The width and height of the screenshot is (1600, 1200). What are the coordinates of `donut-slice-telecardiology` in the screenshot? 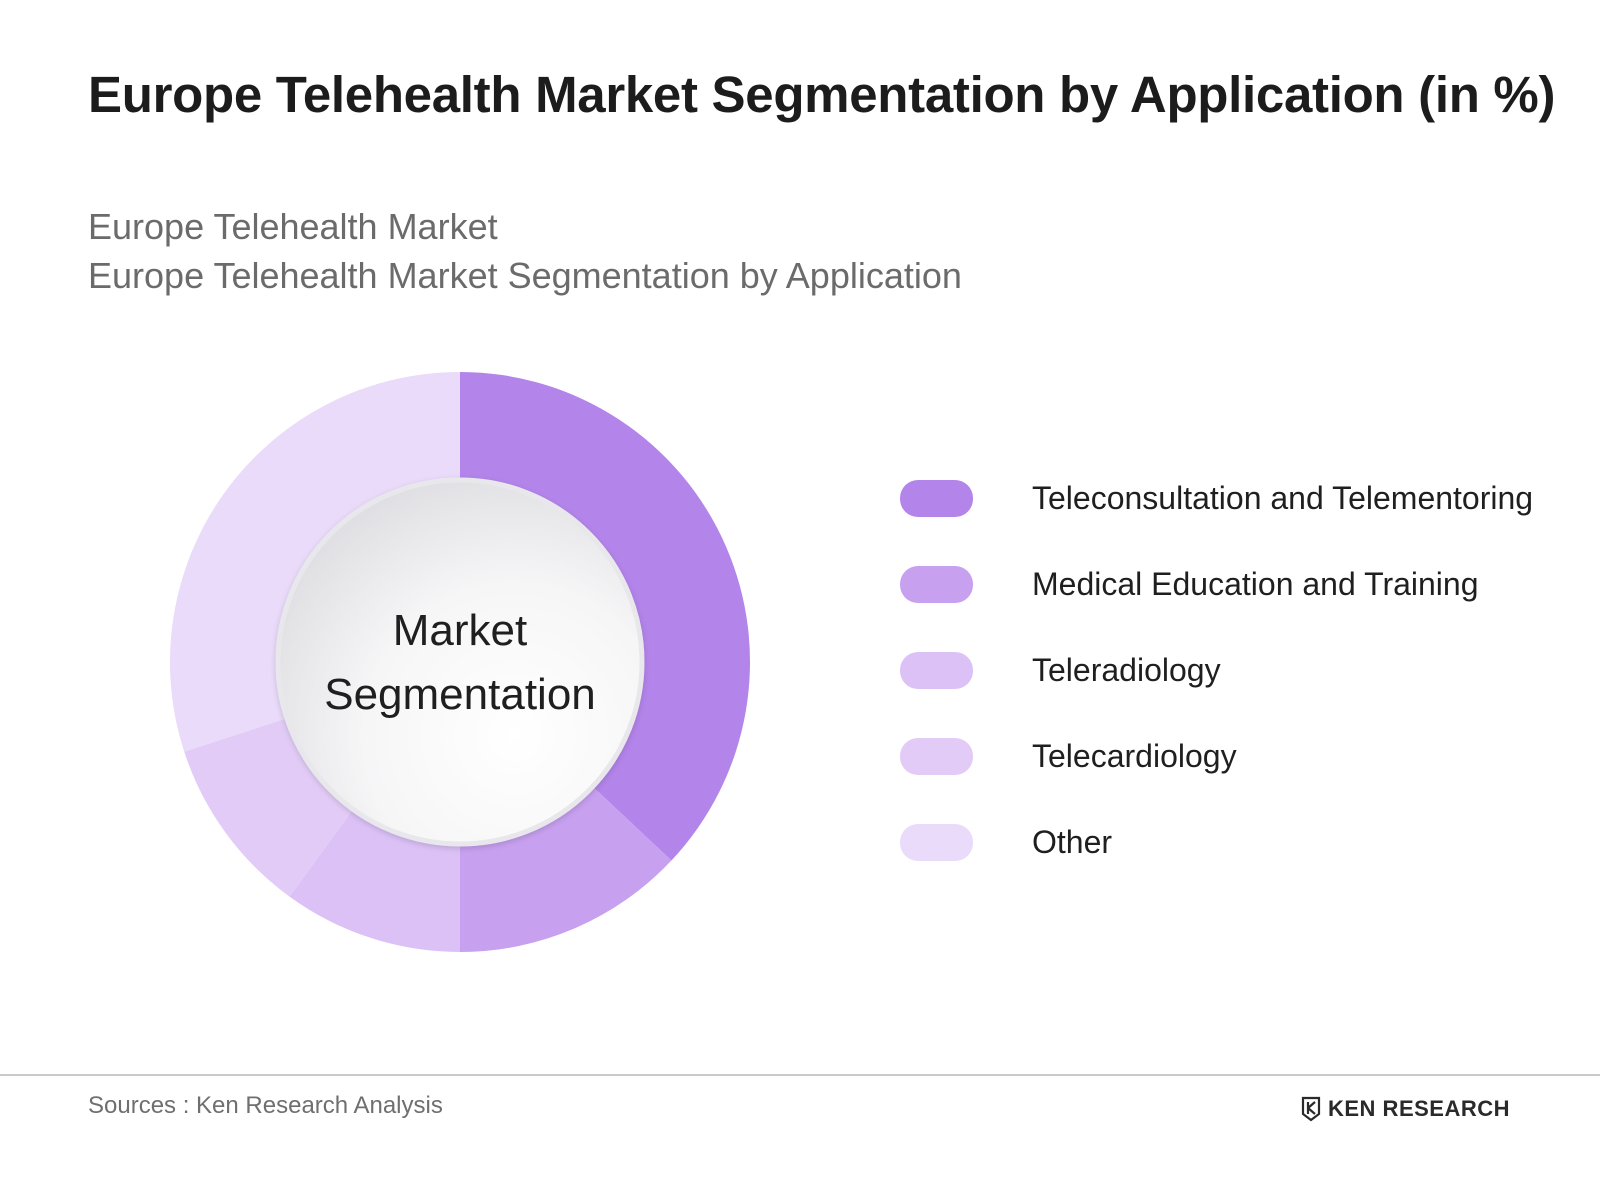 It's located at (269, 807).